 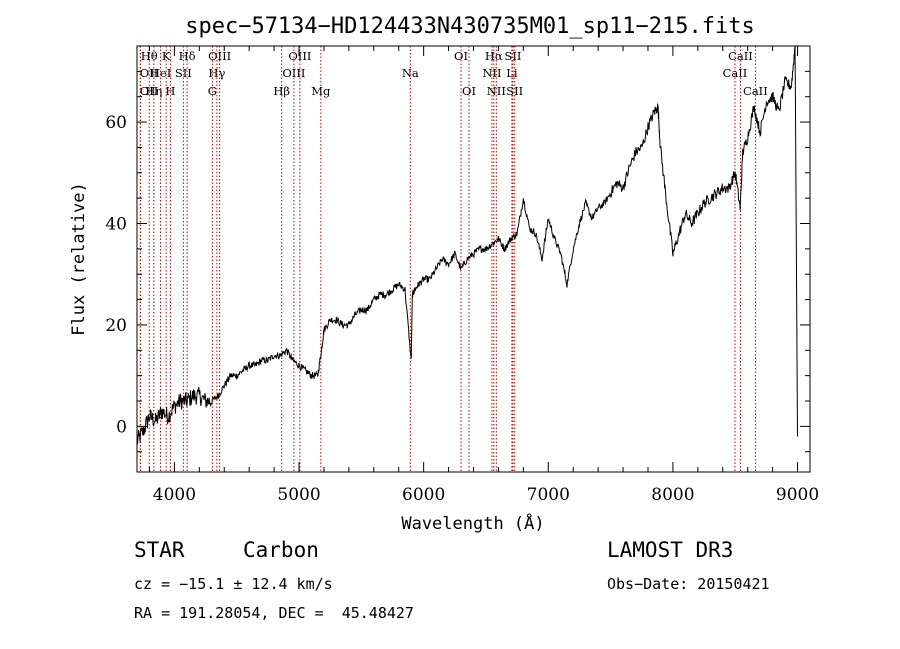 What do you see at coordinates (233, 584) in the screenshot?
I see `redshift-velocity: cz = −15.1 ± 12.4 km/s` at bounding box center [233, 584].